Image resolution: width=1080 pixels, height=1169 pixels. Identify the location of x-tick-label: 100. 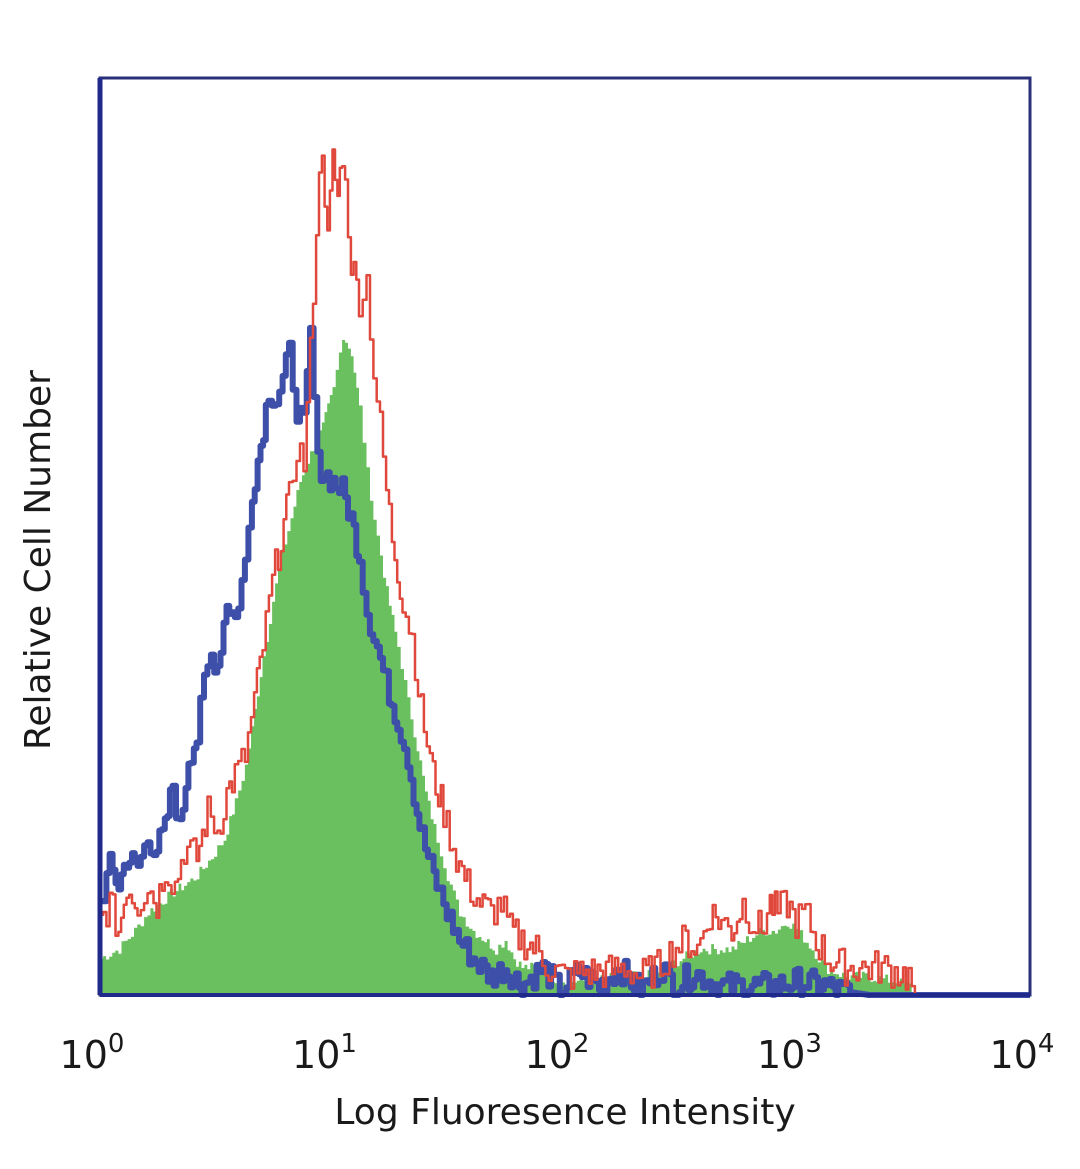
(92, 1053).